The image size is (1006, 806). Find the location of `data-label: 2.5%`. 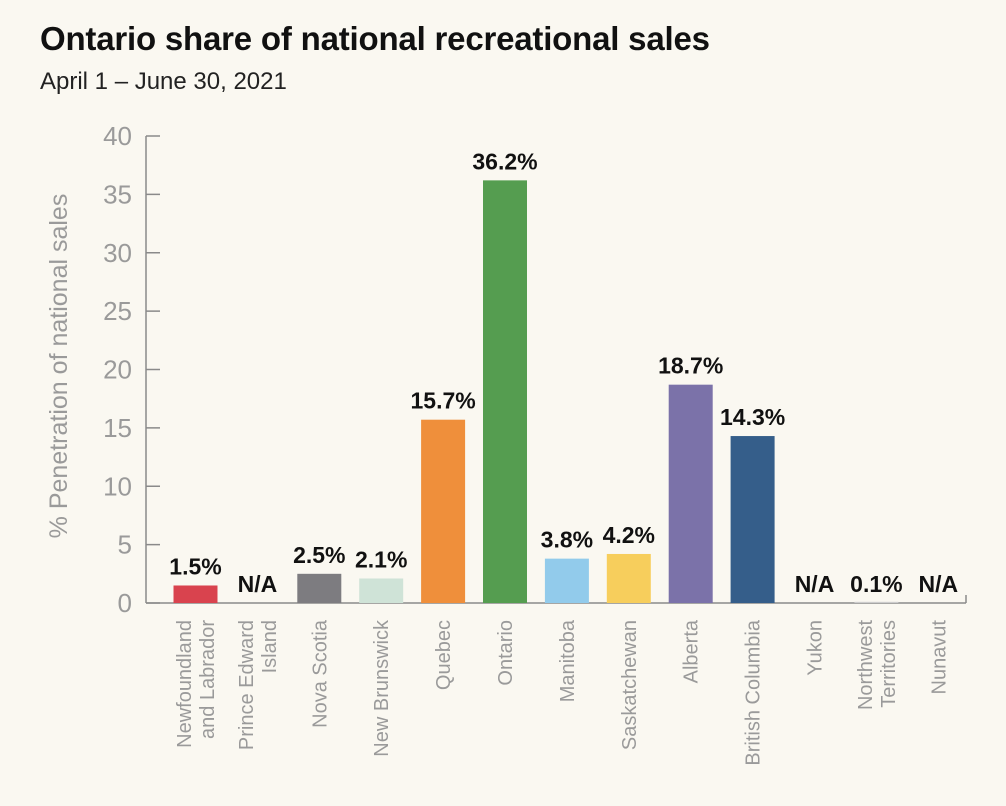

data-label: 2.5% is located at coordinates (319, 555).